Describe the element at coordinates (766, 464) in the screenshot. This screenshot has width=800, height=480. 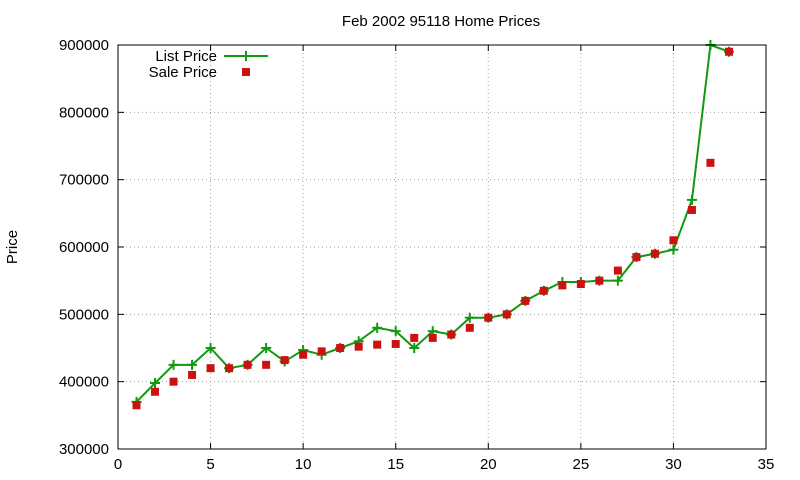
I see `x-tick-label: 35` at that location.